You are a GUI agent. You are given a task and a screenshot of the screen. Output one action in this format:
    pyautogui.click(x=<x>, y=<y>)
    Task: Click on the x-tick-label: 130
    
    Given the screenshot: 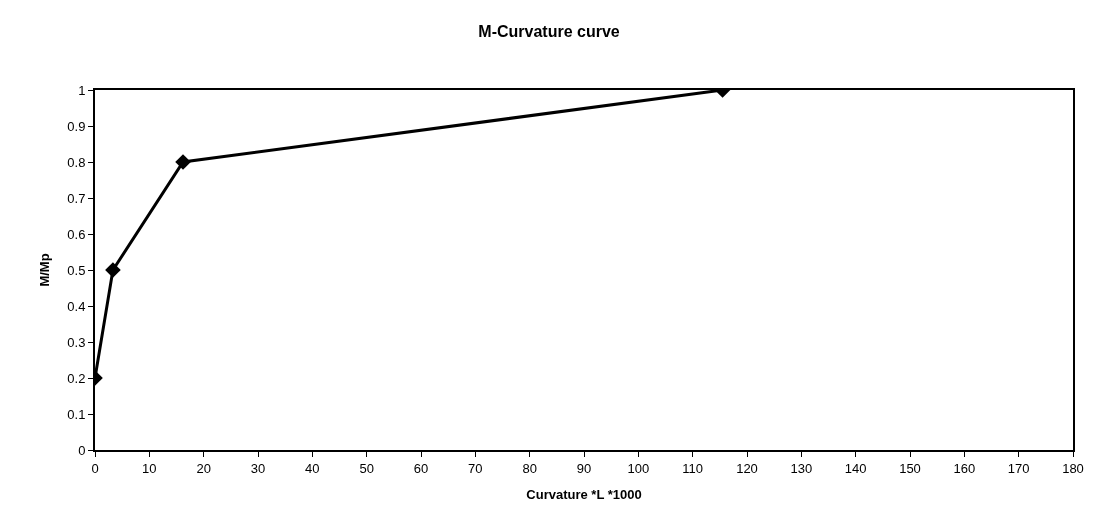 What is the action you would take?
    pyautogui.click(x=801, y=468)
    